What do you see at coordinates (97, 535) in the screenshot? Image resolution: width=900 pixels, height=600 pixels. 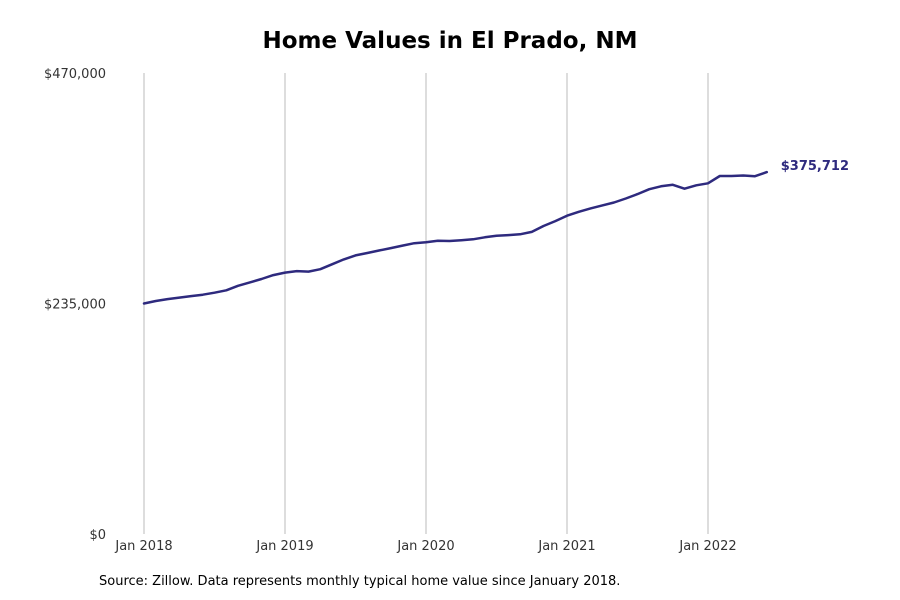 I see `y-tick-label: $0` at bounding box center [97, 535].